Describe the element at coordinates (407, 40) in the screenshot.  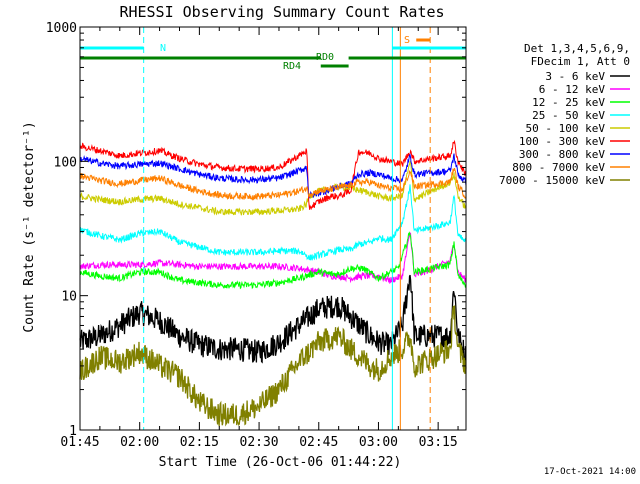
I see `annotation-s: S` at that location.